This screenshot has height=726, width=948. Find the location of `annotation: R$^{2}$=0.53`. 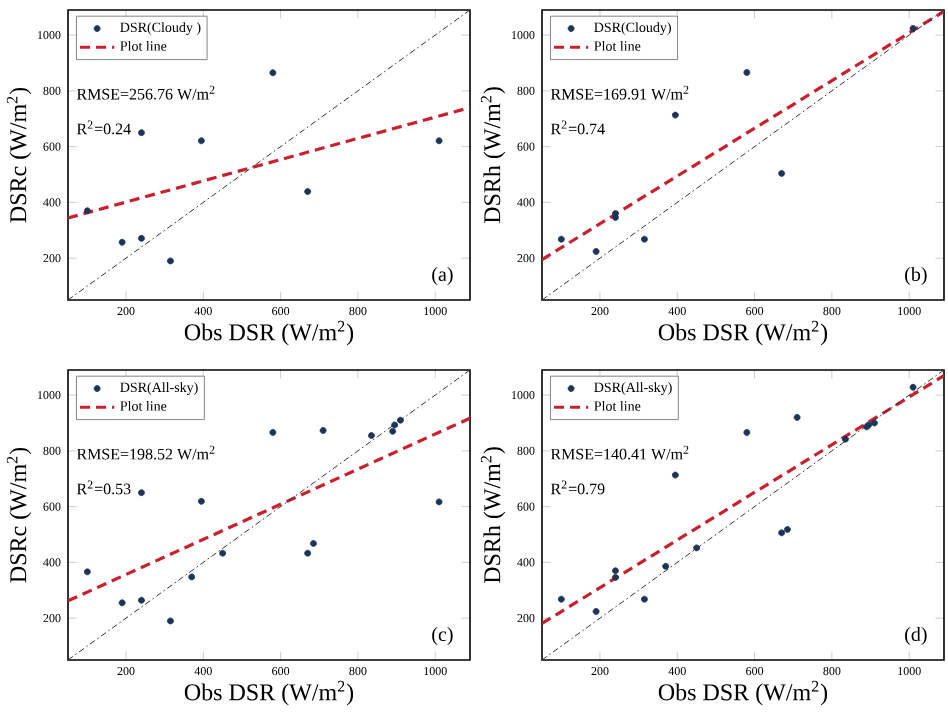

annotation: R$^{2}$=0.53 is located at coordinates (103, 487).